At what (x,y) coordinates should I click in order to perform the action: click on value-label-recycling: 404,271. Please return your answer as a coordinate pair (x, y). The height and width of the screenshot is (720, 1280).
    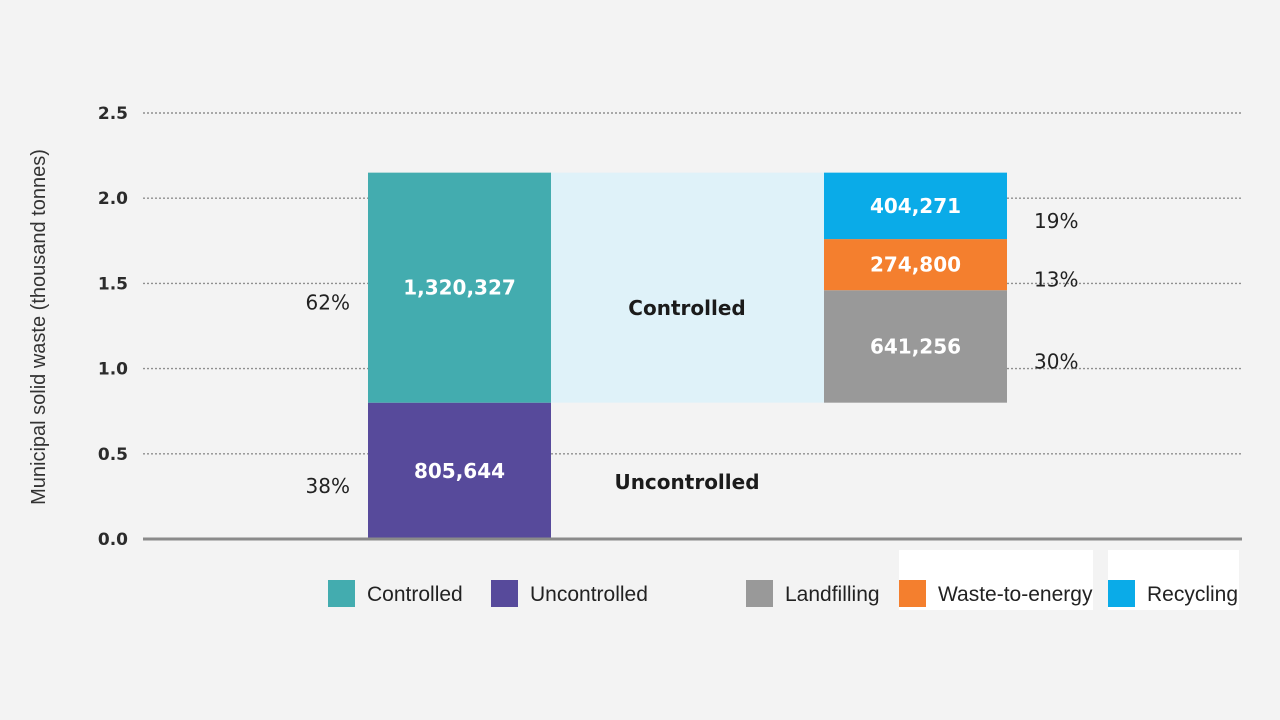
    Looking at the image, I should click on (915, 206).